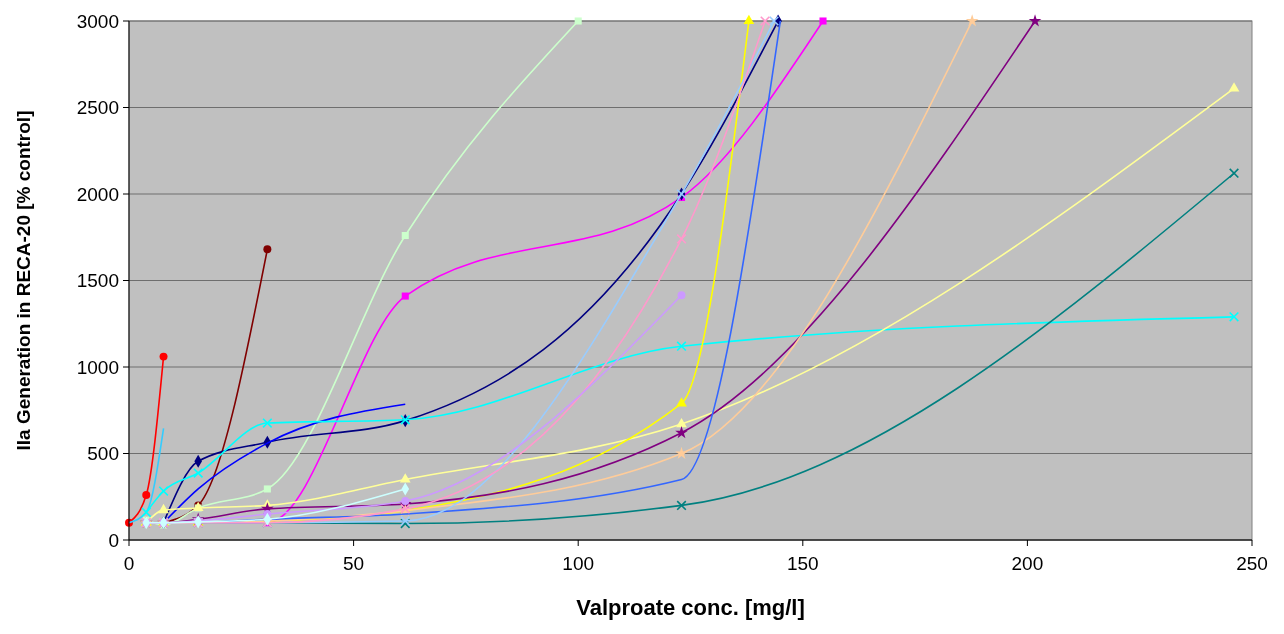 The width and height of the screenshot is (1284, 634). Describe the element at coordinates (354, 563) in the screenshot. I see `x-tick-label: 50` at that location.